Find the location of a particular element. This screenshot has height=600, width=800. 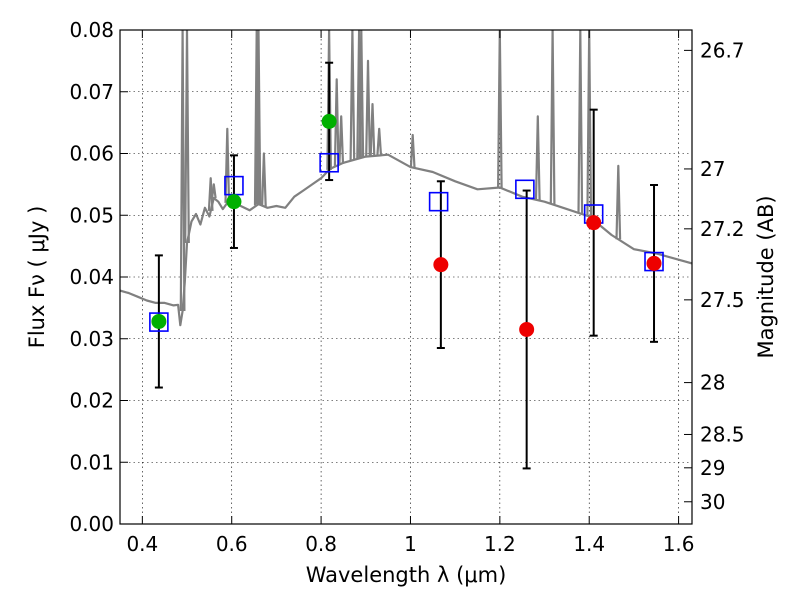

x-tick-label: 0.6 is located at coordinates (232, 544).